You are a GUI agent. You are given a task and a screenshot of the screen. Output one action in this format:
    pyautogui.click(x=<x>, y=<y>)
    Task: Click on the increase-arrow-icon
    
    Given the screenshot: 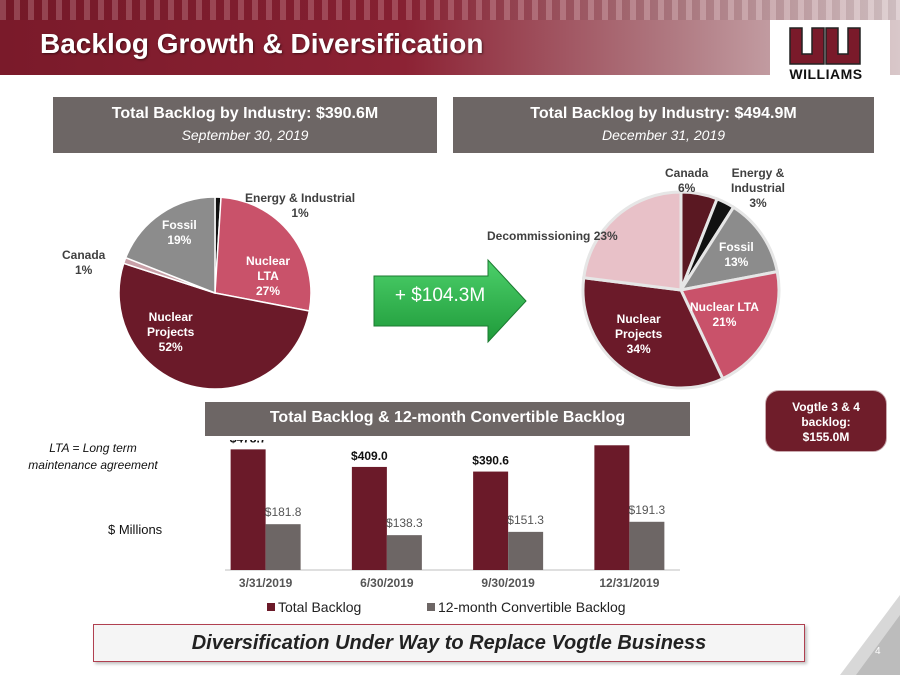 What is the action you would take?
    pyautogui.click(x=450, y=301)
    